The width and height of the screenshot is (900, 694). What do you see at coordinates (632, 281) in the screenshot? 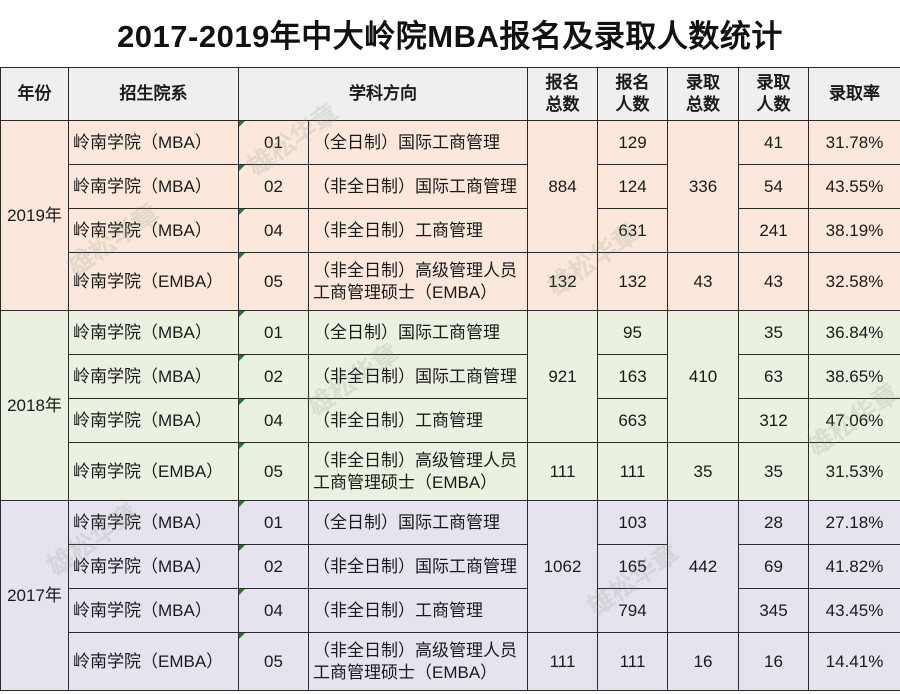
I see `apply-count-cell: 132` at bounding box center [632, 281].